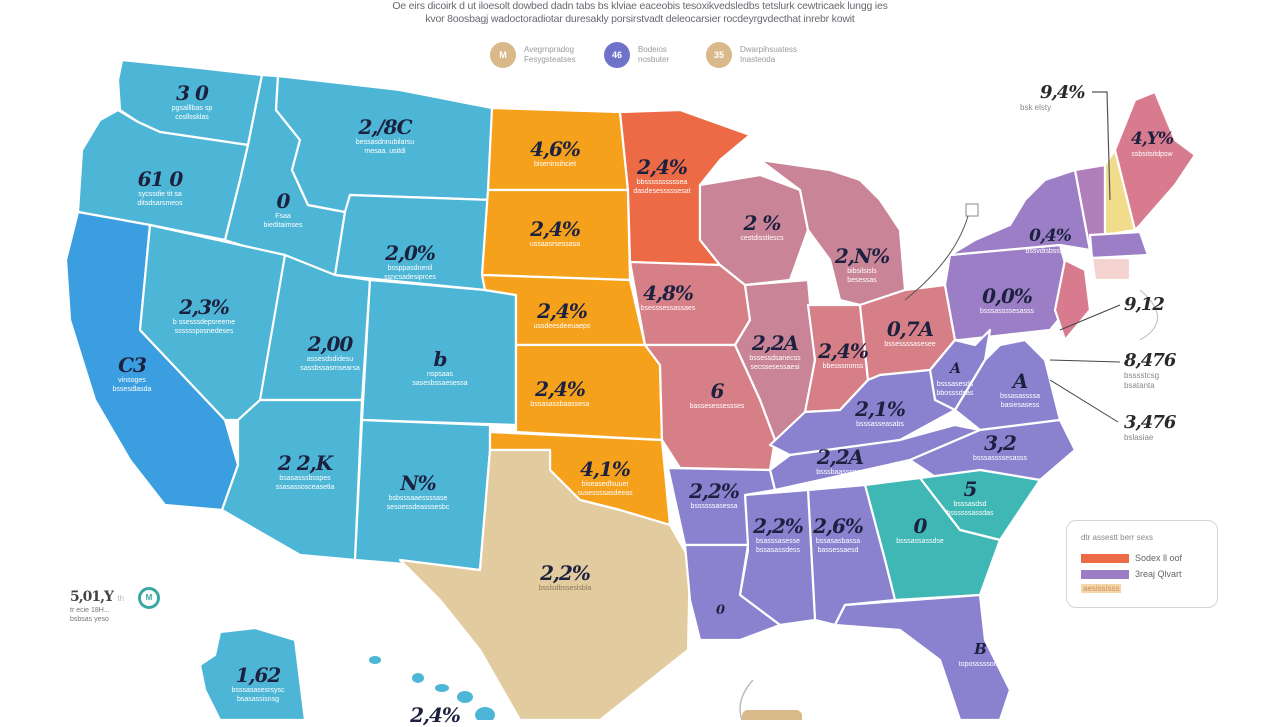  Describe the element at coordinates (972, 210) in the screenshot. I see `callout-box-icon` at that location.